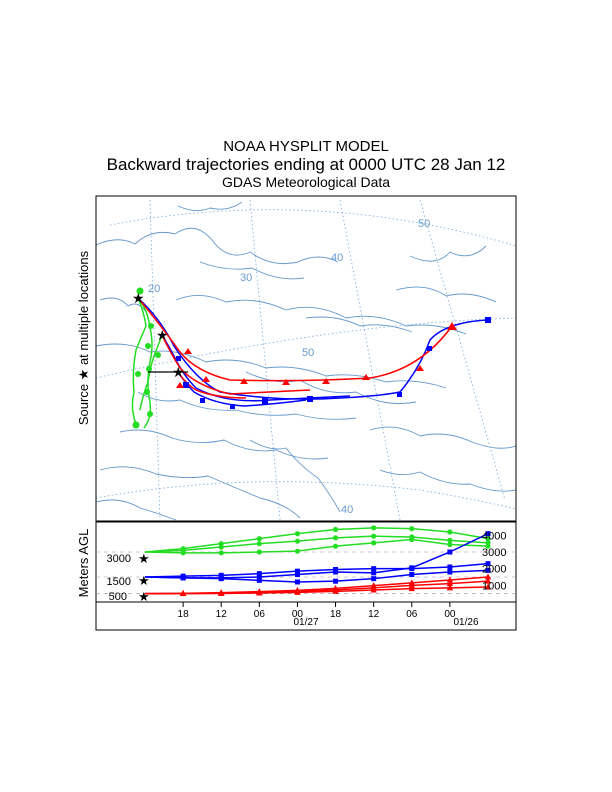 This screenshot has width=612, height=792. I want to click on map-grid-label: 50, so click(424, 224).